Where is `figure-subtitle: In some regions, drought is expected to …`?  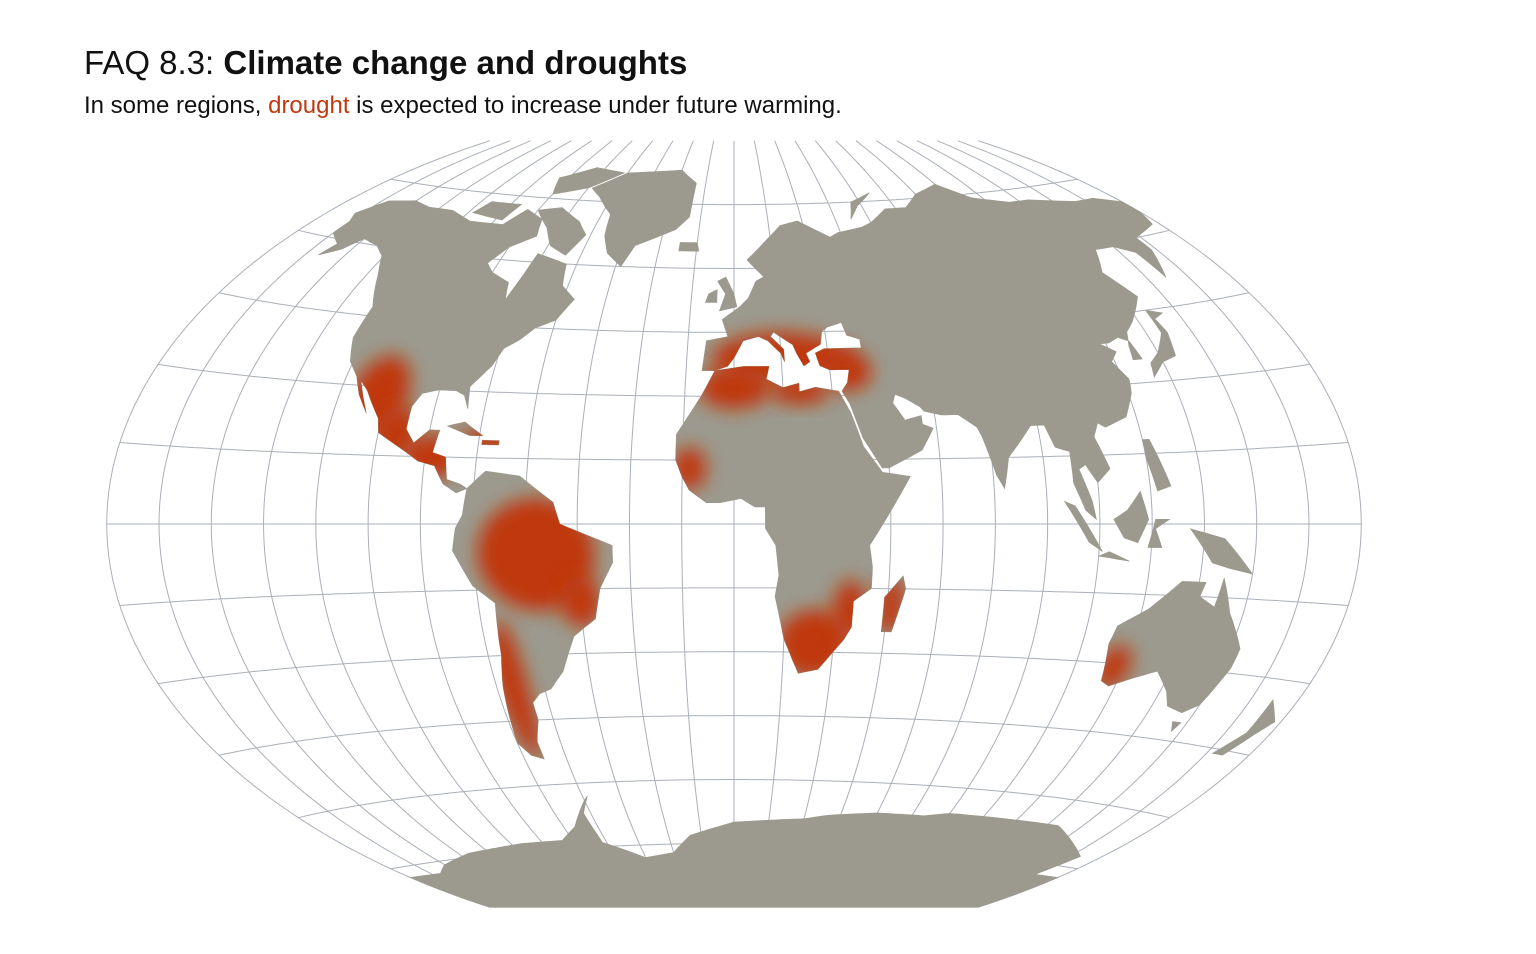
figure-subtitle: In some regions, drought is expected to … is located at coordinates (463, 106).